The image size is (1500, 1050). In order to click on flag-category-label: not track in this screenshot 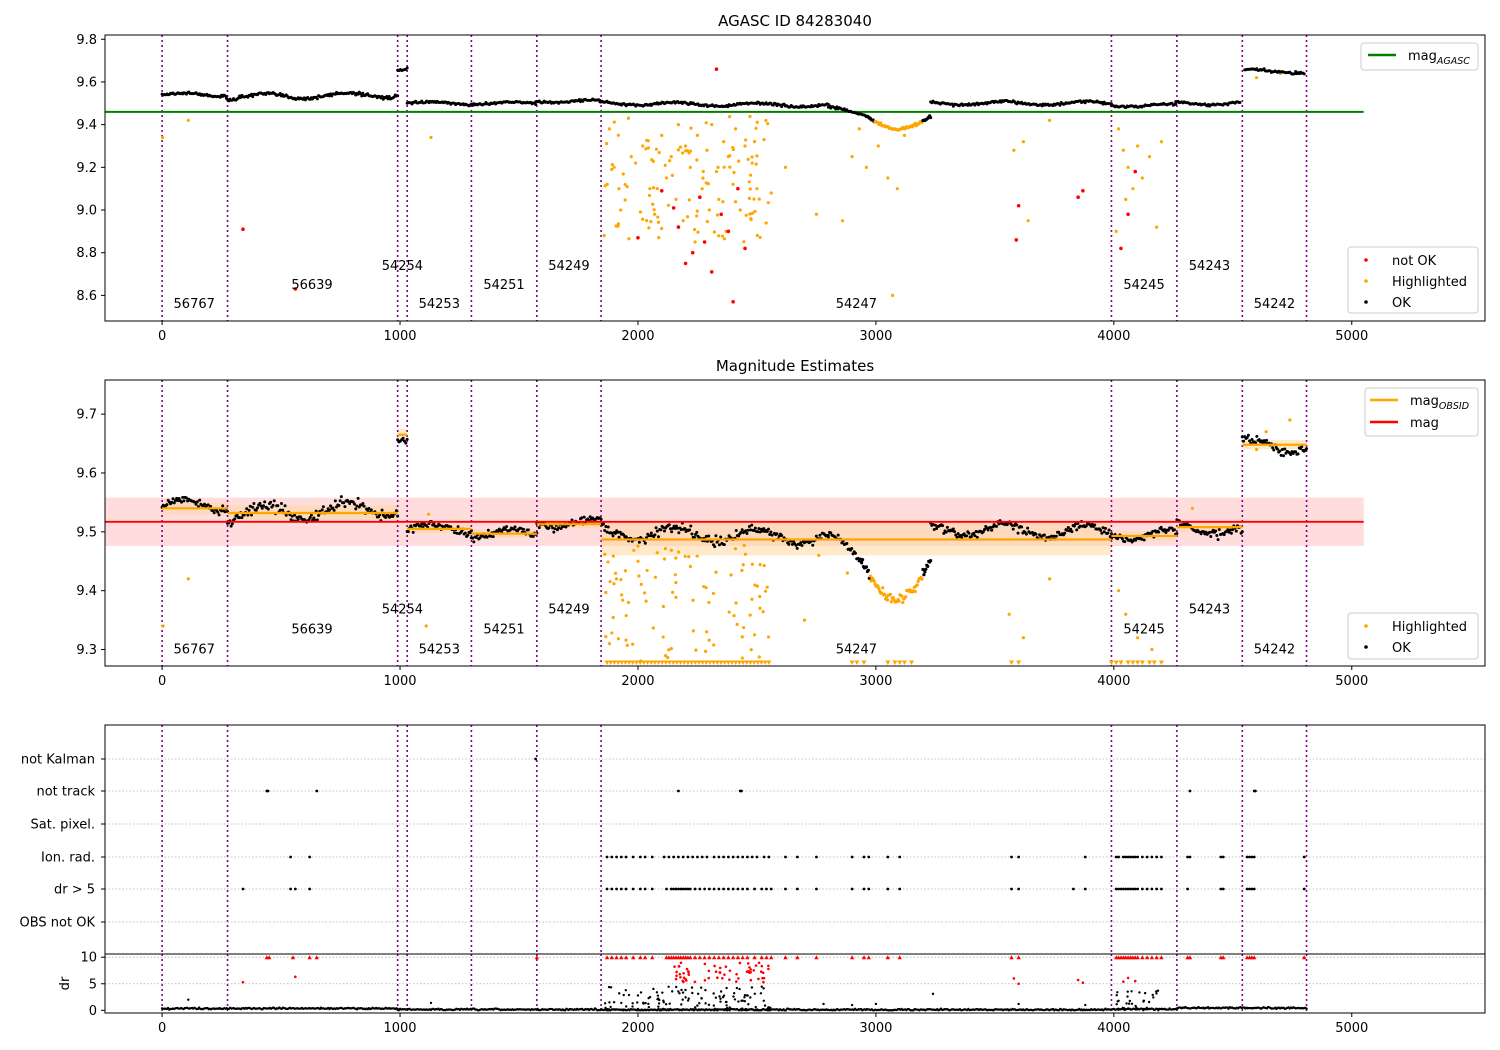, I will do `click(65, 792)`.